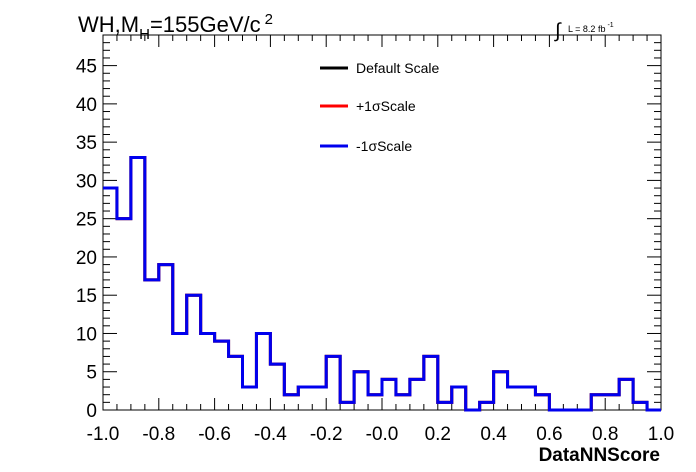  I want to click on x-tick-label: -0.6, so click(214, 434).